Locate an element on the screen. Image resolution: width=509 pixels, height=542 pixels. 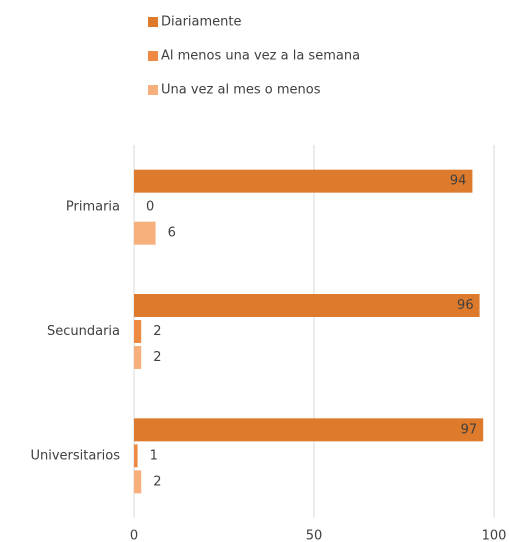
data-label: 0 is located at coordinates (150, 207).